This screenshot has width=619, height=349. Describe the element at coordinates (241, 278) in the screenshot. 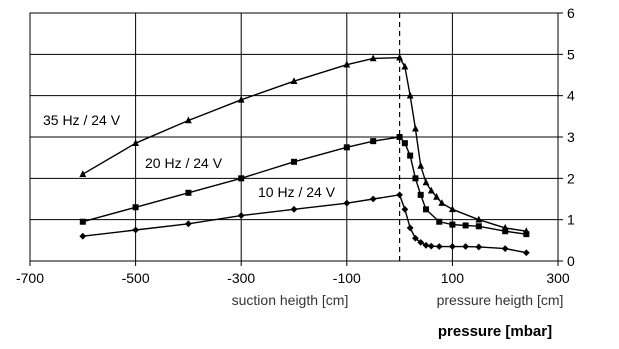

I see `x-tick-label: -300` at that location.